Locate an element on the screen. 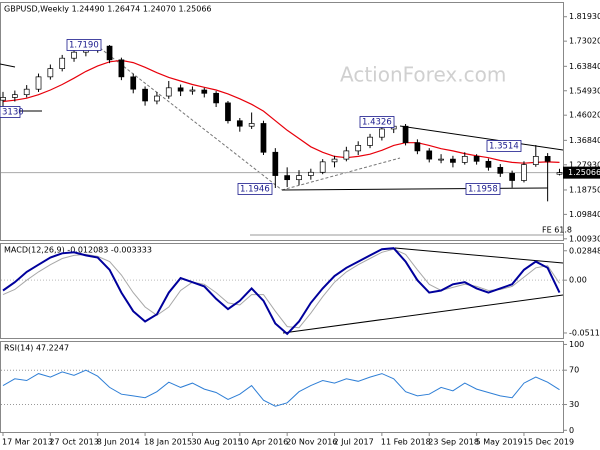 The image size is (600, 450). annotation: 1.4326 is located at coordinates (377, 123).